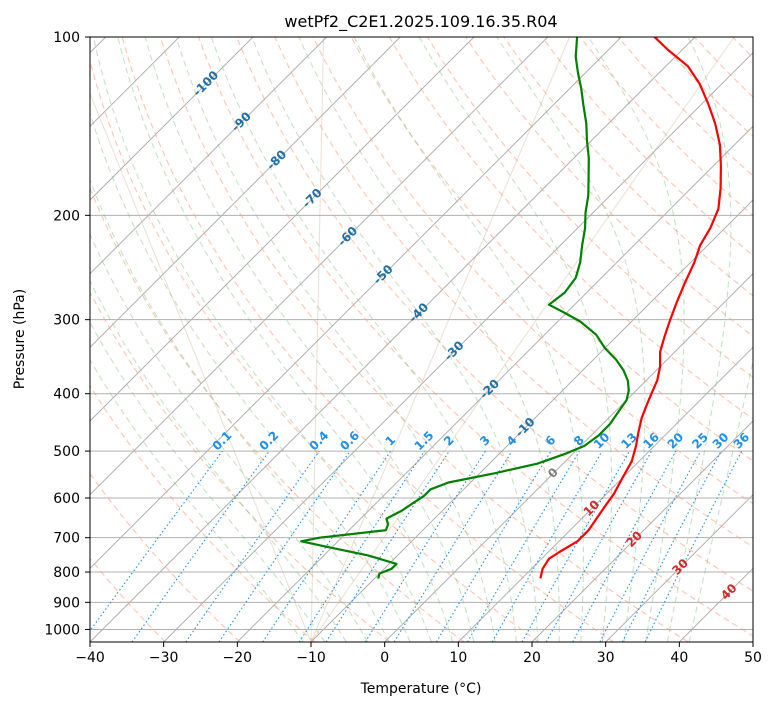  What do you see at coordinates (238, 658) in the screenshot?
I see `x-tick-label: −20` at bounding box center [238, 658].